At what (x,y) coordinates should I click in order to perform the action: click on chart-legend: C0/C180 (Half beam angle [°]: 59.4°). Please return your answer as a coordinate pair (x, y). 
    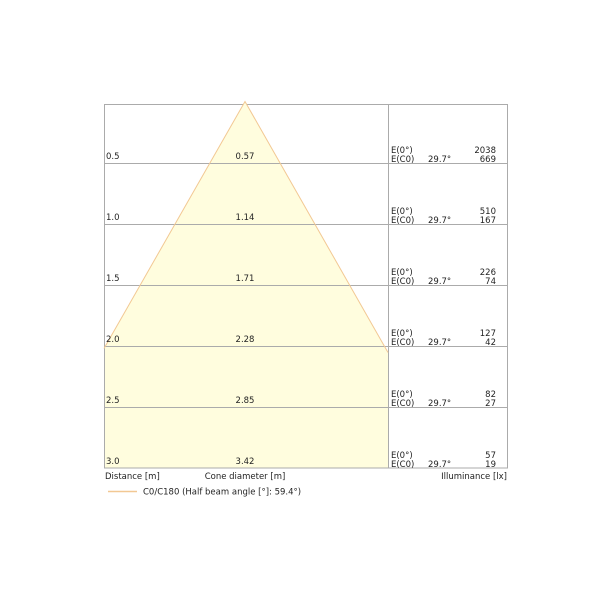
    Looking at the image, I should click on (204, 493).